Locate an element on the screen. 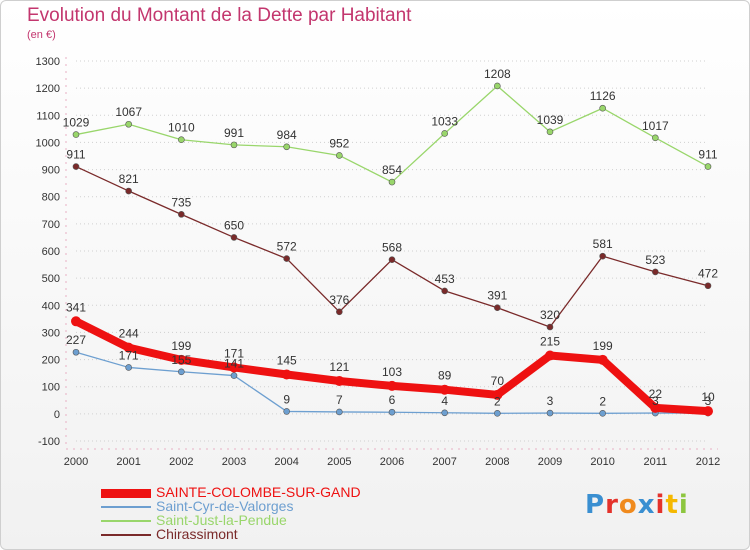 The width and height of the screenshot is (750, 550). data-label: 1126 is located at coordinates (603, 96).